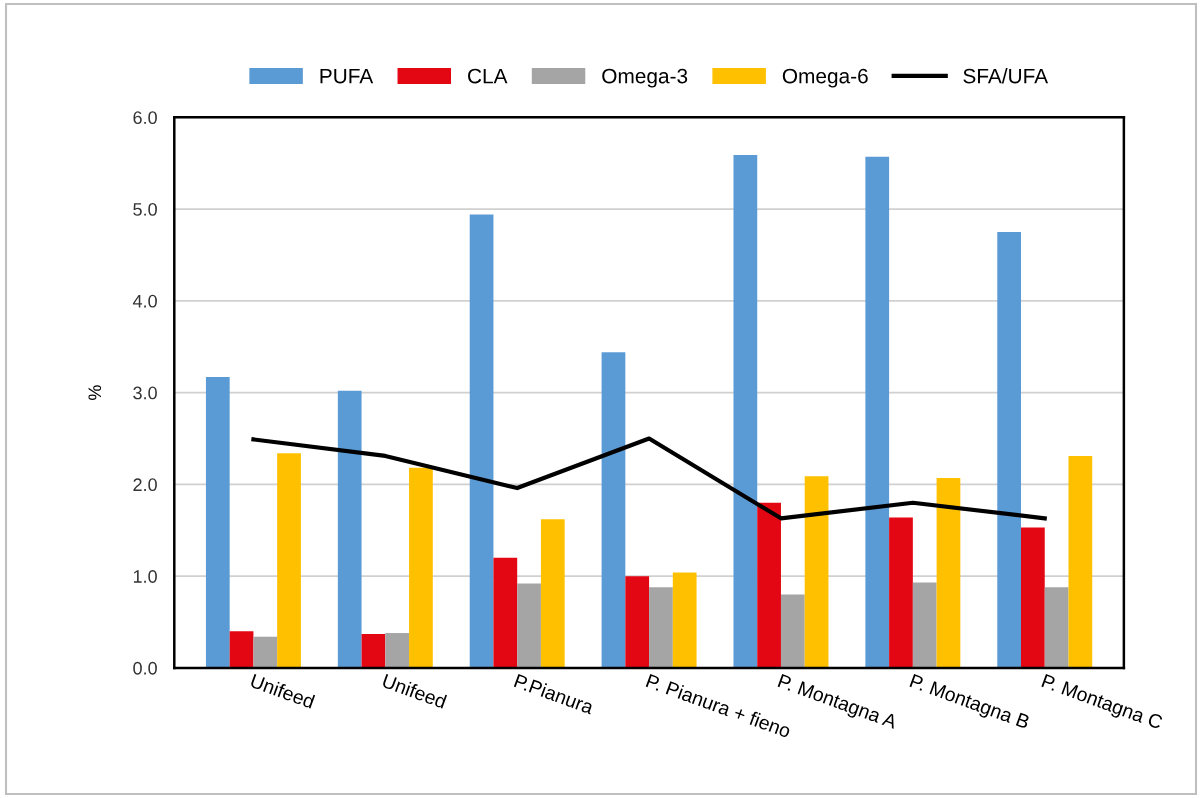  What do you see at coordinates (145, 118) in the screenshot?
I see `y-tick-label: 6.0` at bounding box center [145, 118].